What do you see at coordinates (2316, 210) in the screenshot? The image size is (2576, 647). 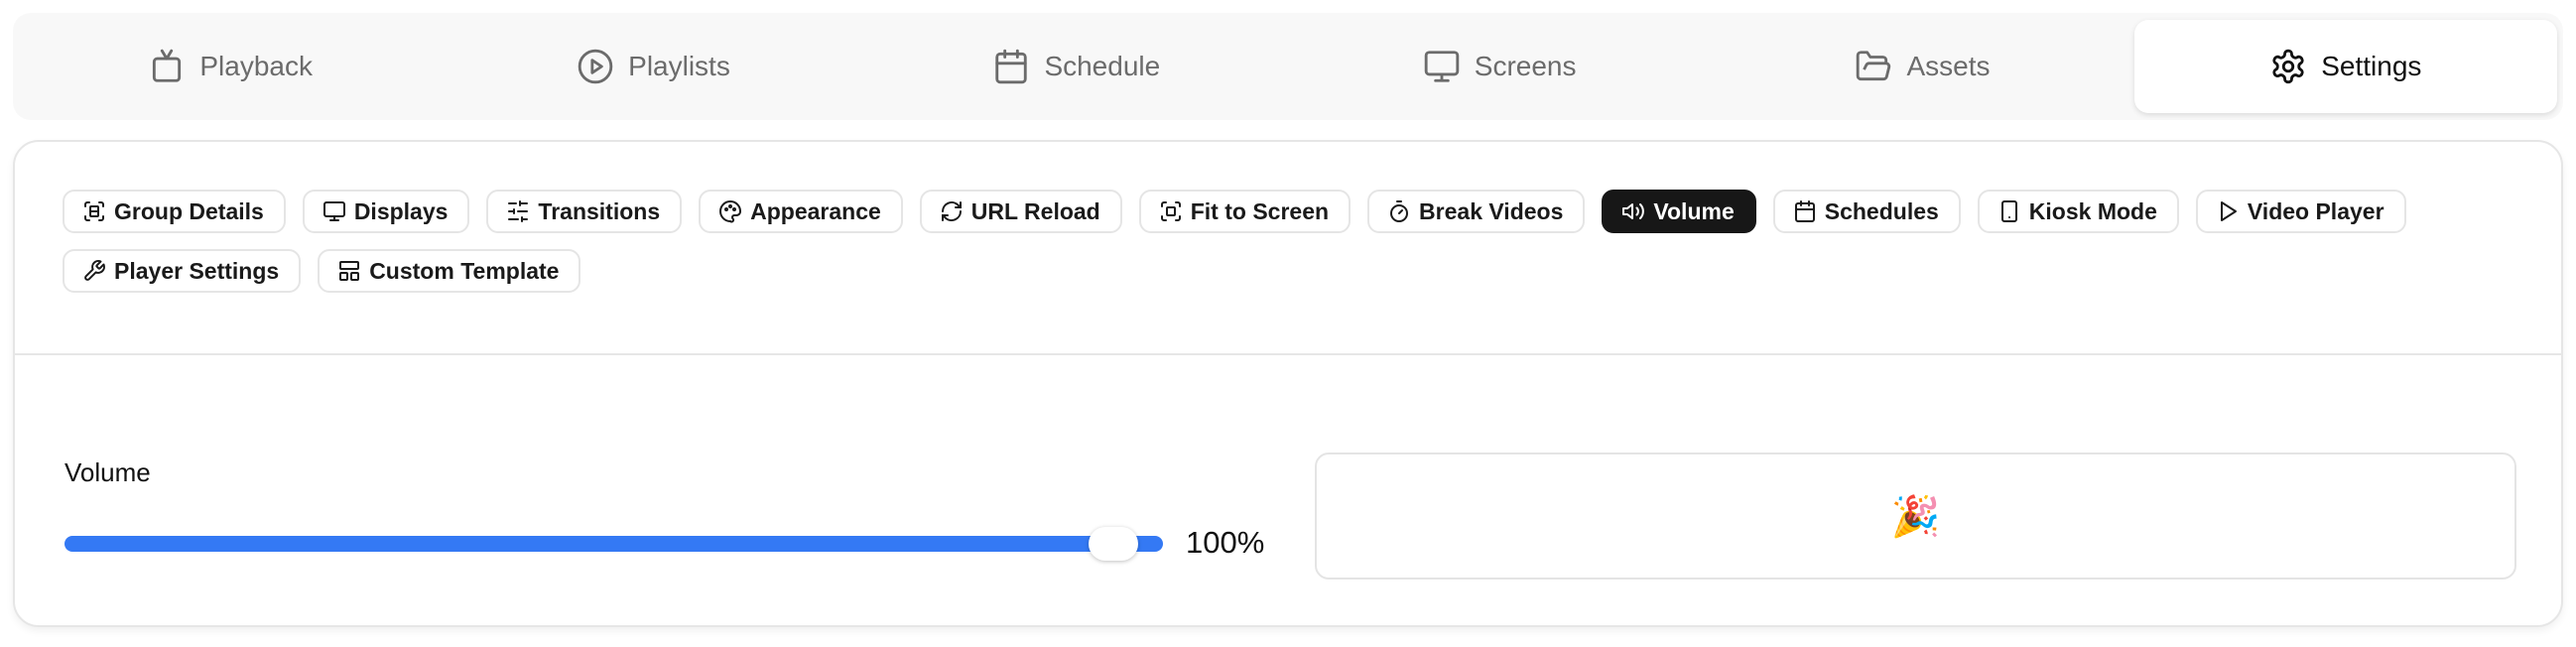 I see `chip-label: Video Player` at bounding box center [2316, 210].